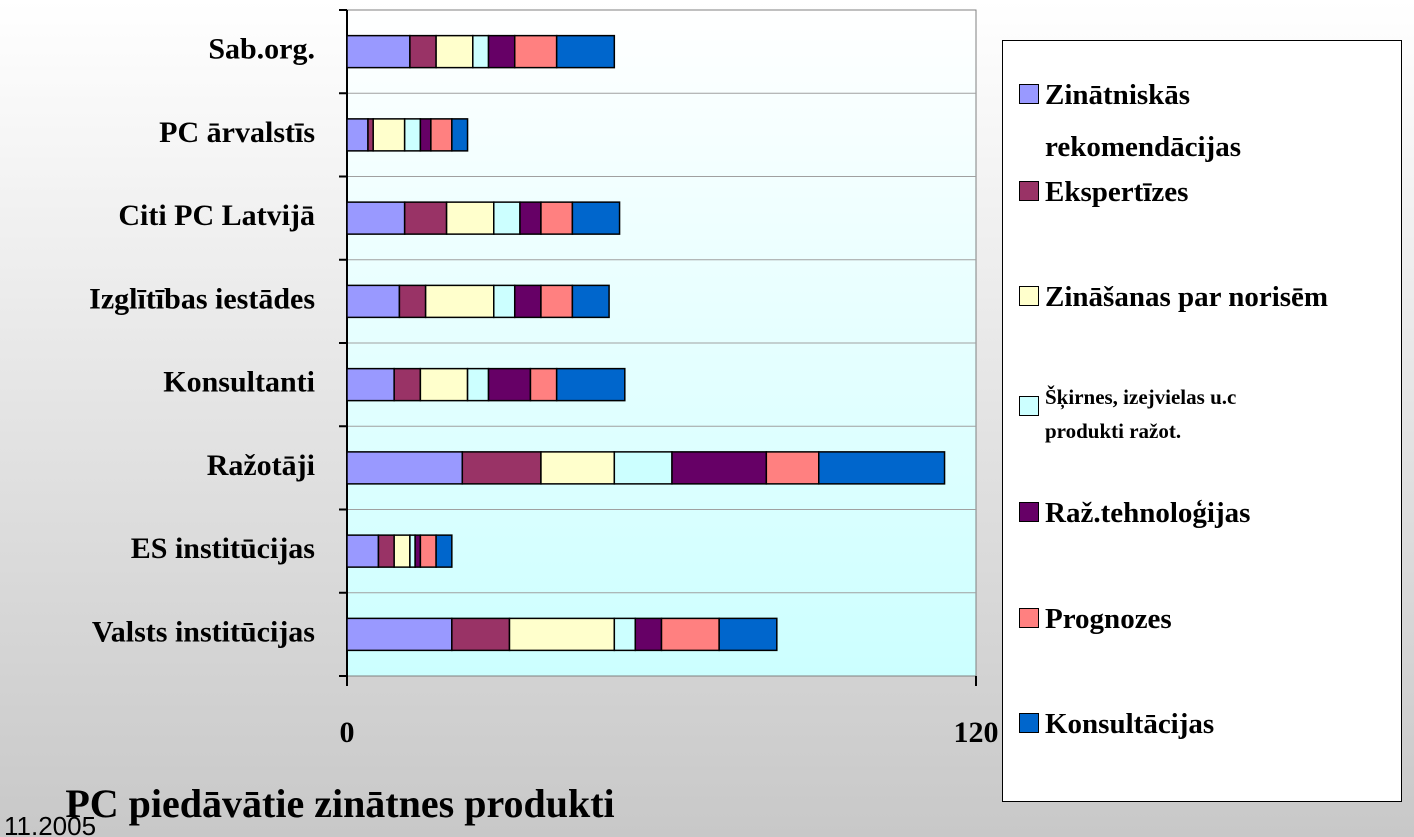 This screenshot has width=1414, height=837. Describe the element at coordinates (1130, 724) in the screenshot. I see `legend-label: Konsultācijas` at that location.